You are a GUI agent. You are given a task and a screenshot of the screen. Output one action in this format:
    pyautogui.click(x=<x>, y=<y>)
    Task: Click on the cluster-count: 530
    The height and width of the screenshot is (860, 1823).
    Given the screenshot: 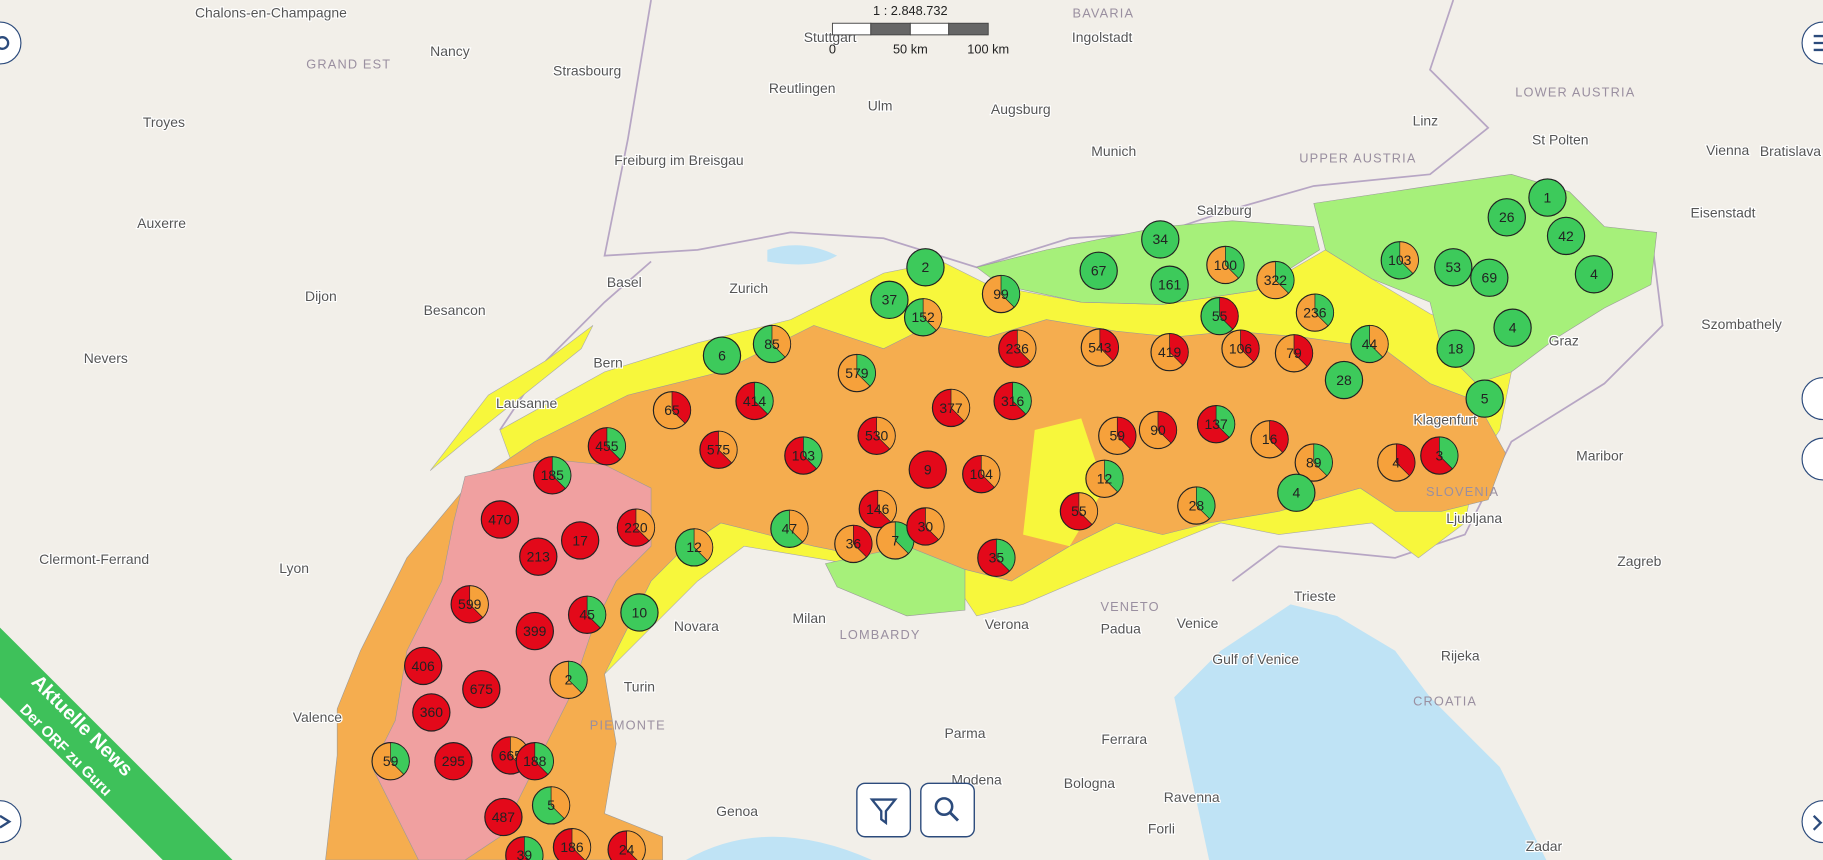 What is the action you would take?
    pyautogui.click(x=877, y=436)
    